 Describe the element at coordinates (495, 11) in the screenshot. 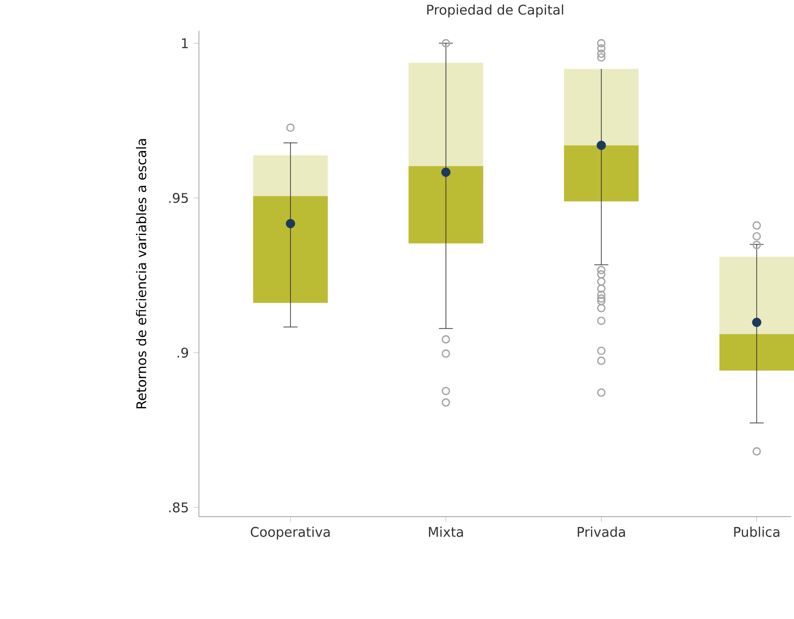

I see `chart-title: Propiedad de Capital` at that location.